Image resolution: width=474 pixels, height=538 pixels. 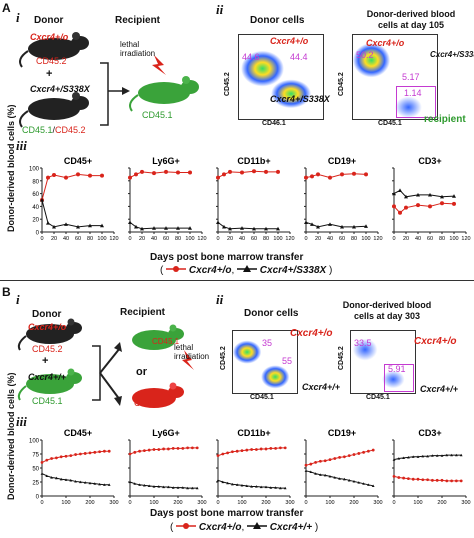 I want to click on b-donor2-mouse, so click(x=49, y=384).